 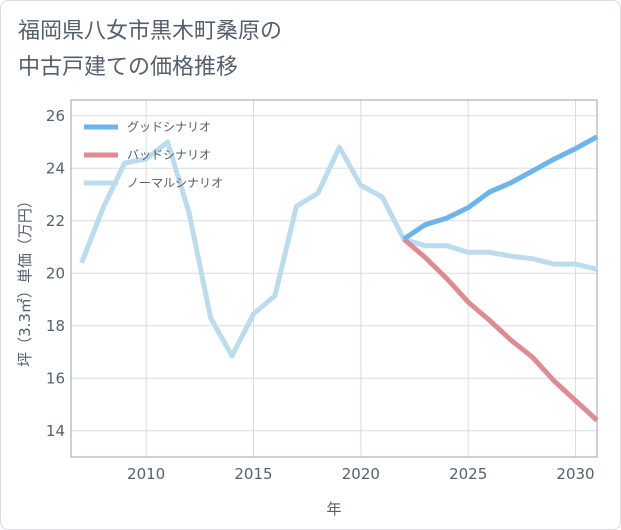 I want to click on x-axis-label: 年, so click(x=333, y=509).